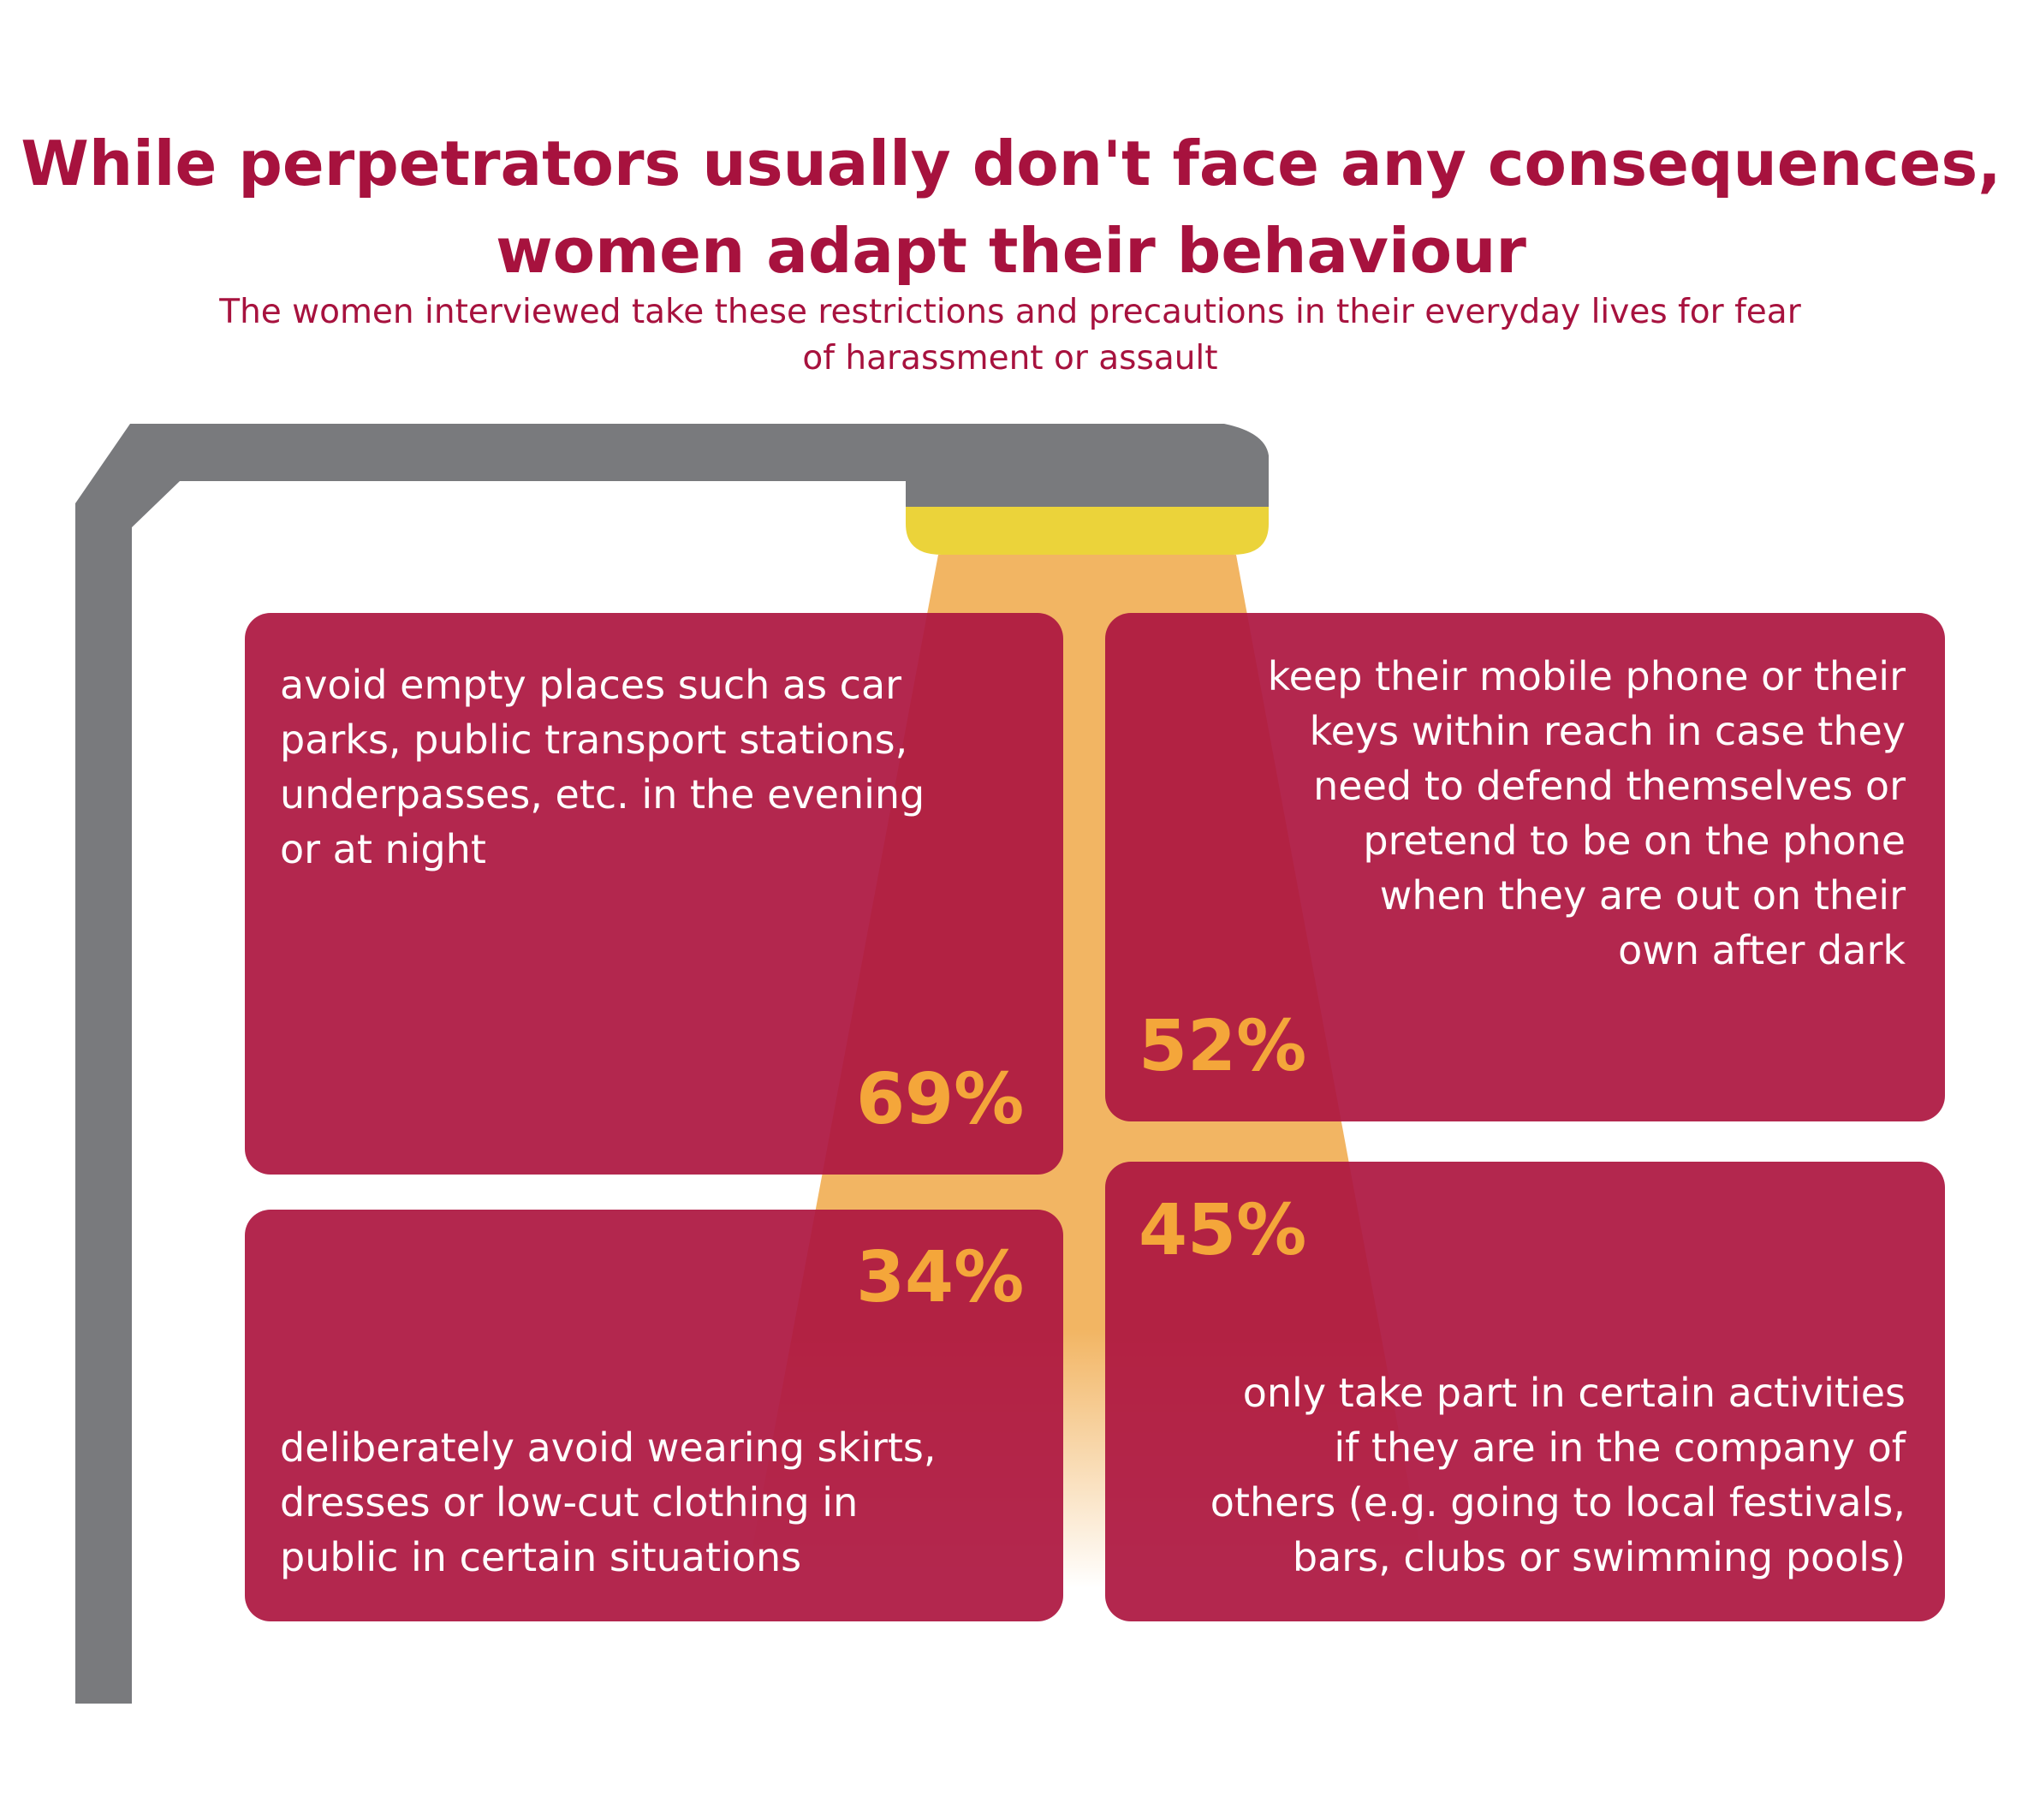 The width and height of the screenshot is (2022, 1820). Describe the element at coordinates (940, 1277) in the screenshot. I see `card-3-percent: 34%` at that location.